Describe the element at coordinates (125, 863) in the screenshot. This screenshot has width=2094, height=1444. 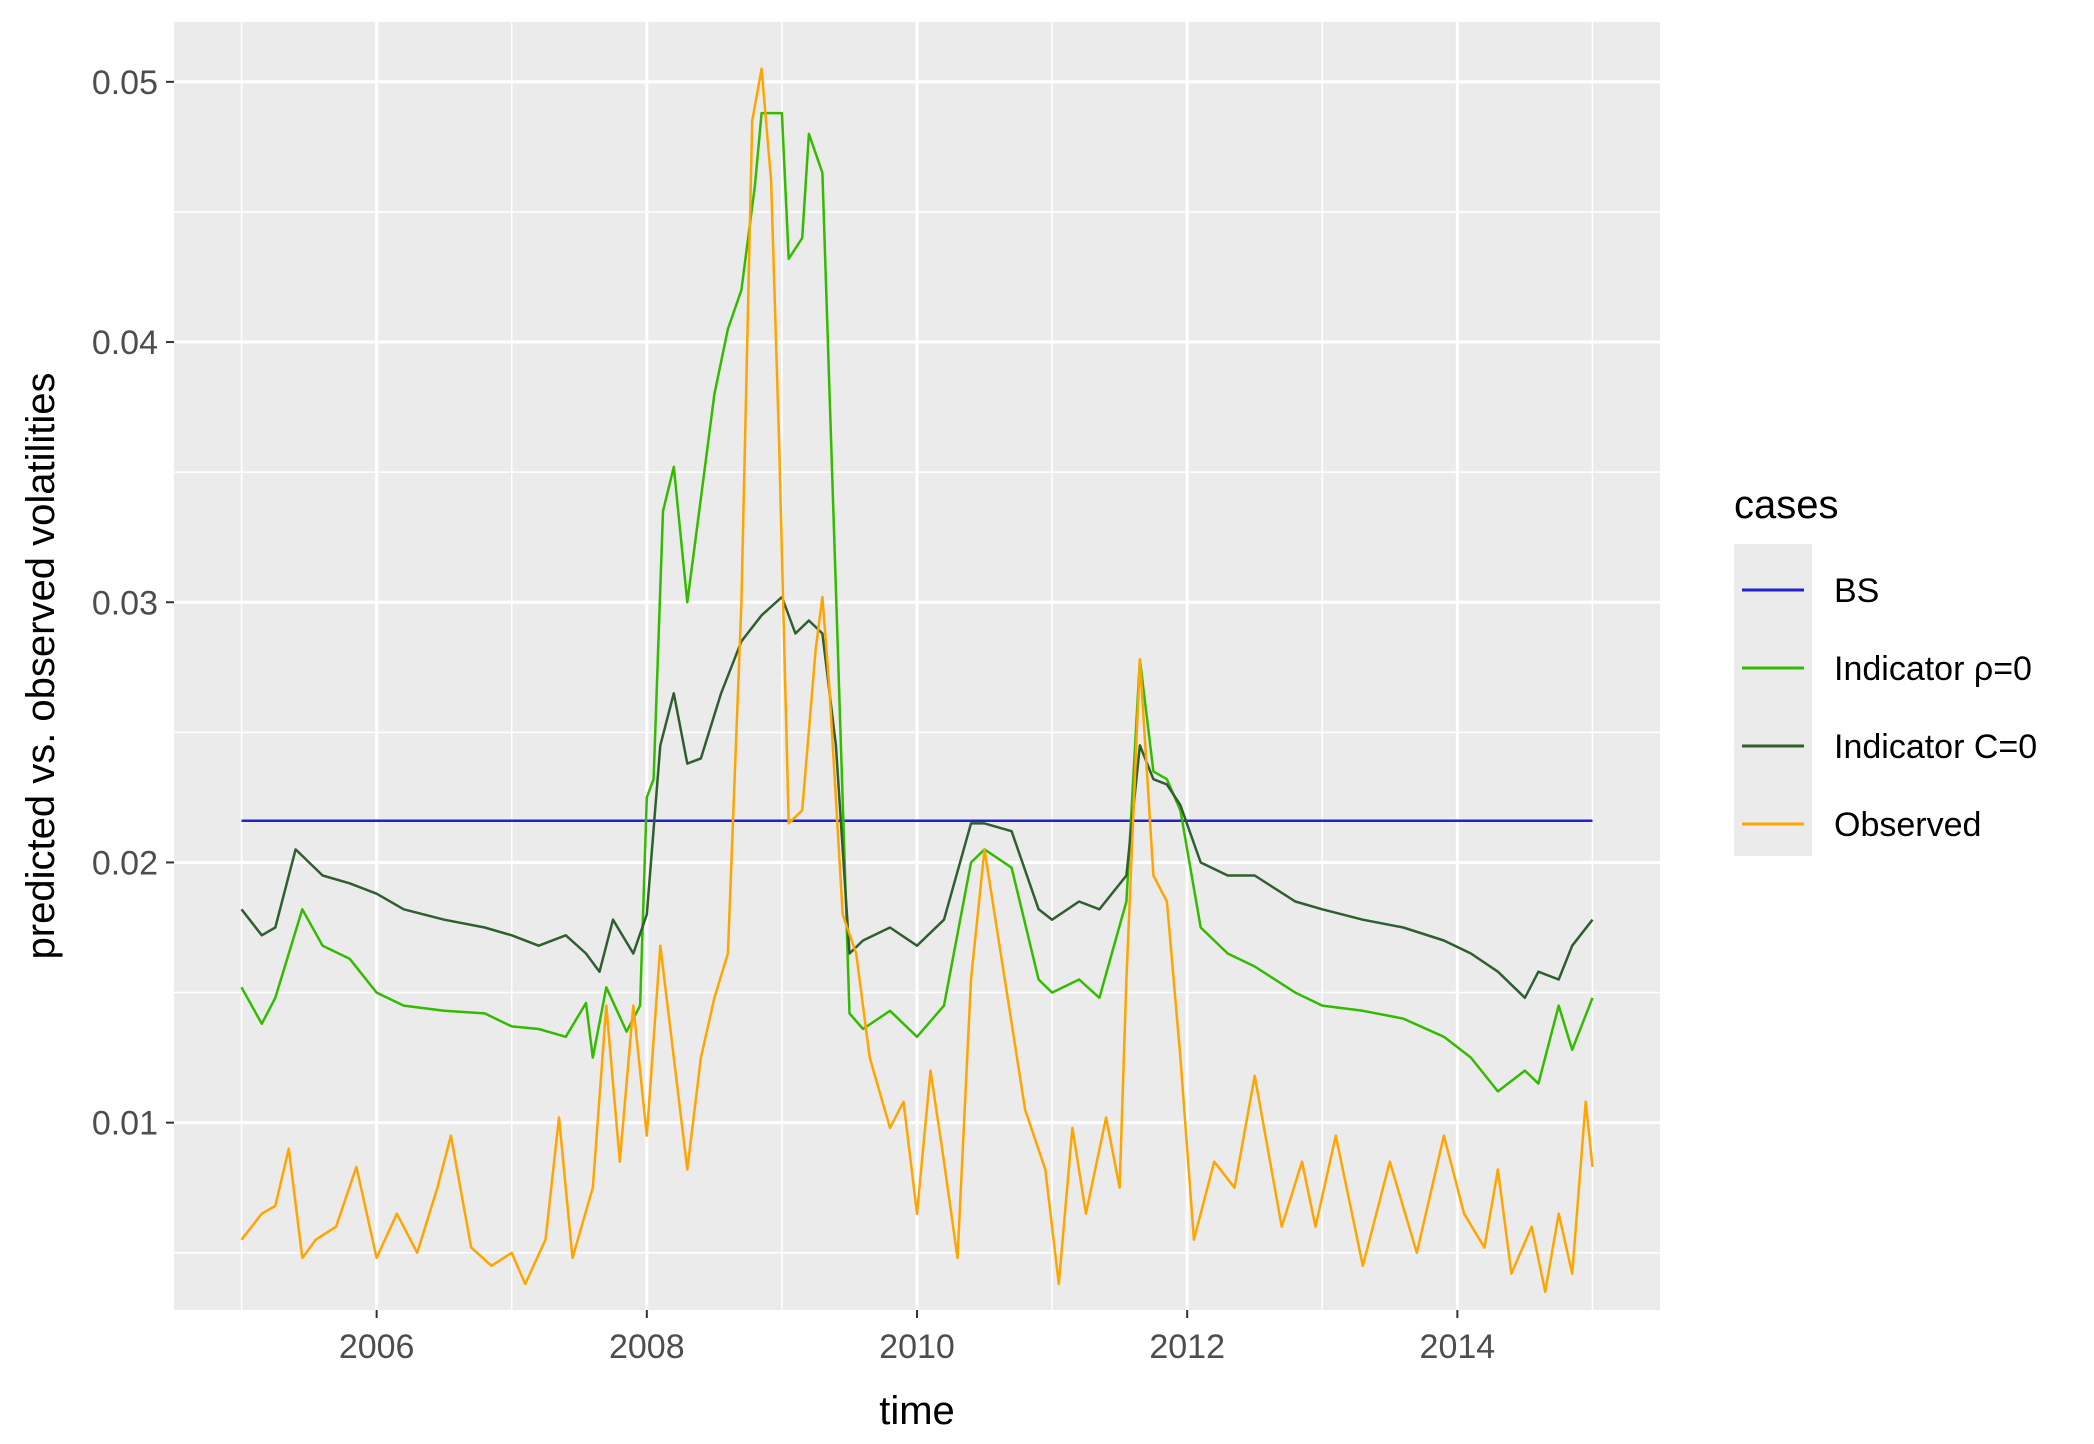
I see `y-tick-label: 0.02` at that location.